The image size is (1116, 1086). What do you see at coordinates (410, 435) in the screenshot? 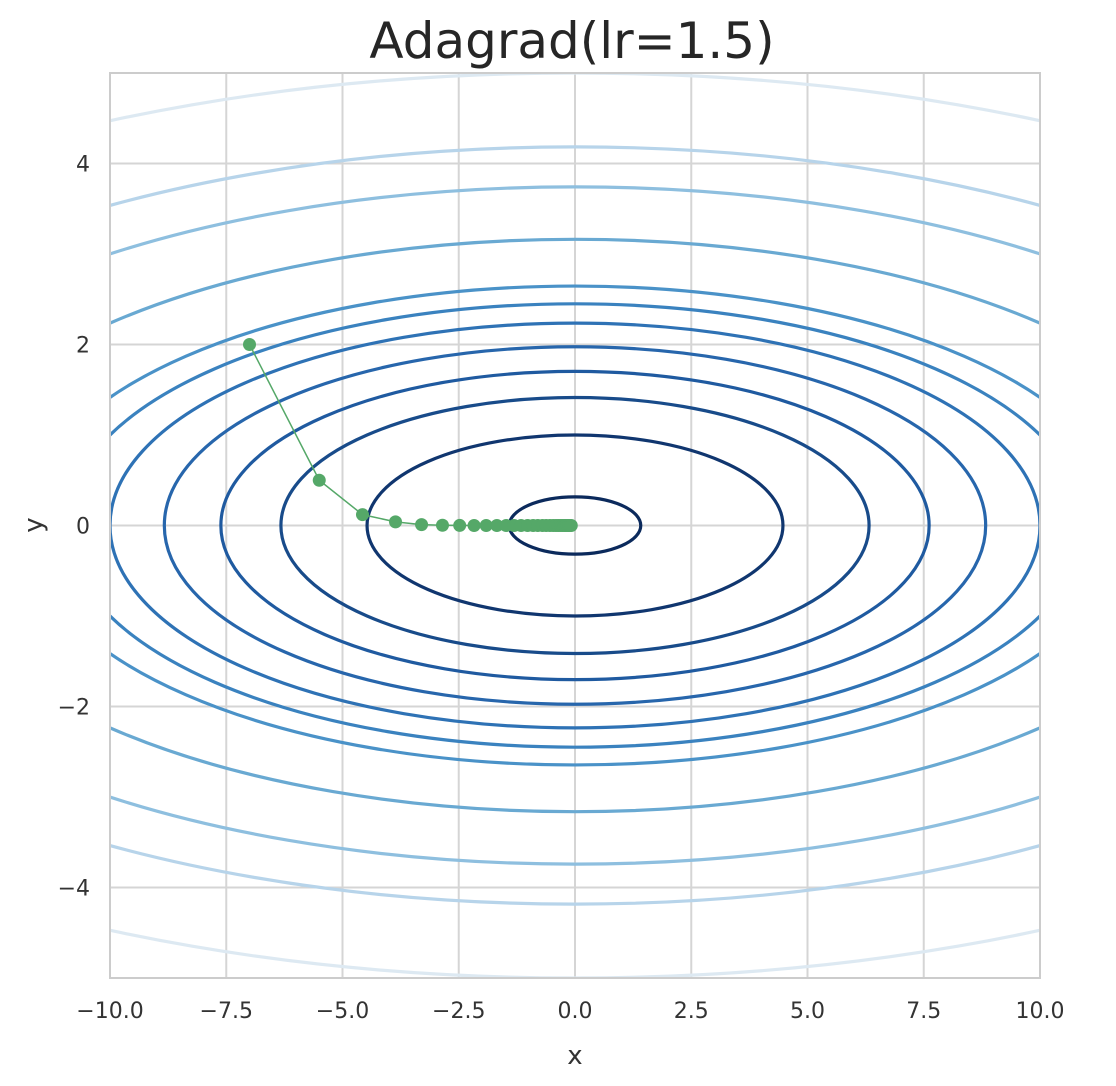
I see `optimization-path` at bounding box center [410, 435].